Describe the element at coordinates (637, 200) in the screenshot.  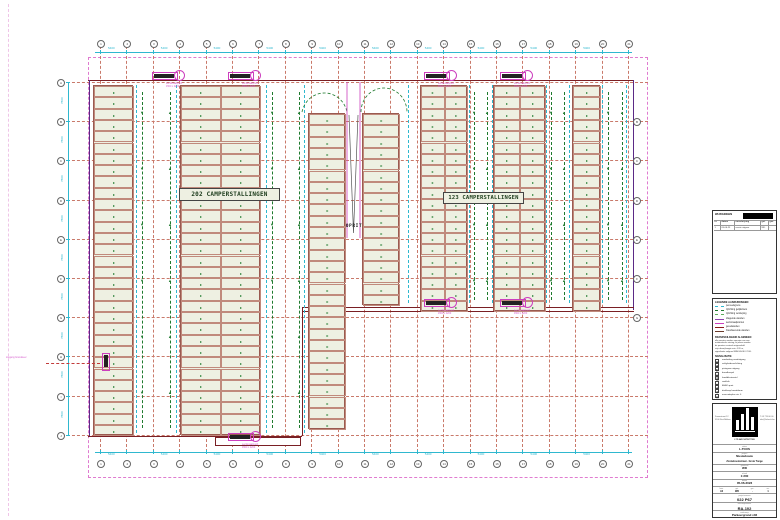
I see `grid-bubble-right: D` at that location.